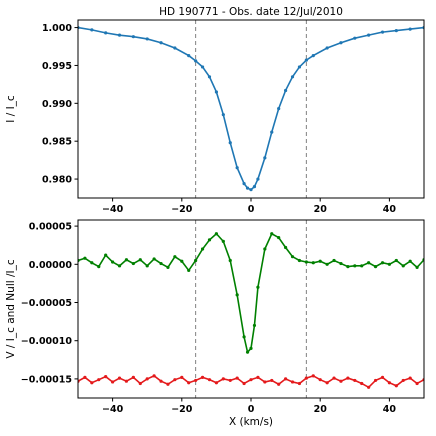  What do you see at coordinates (11, 309) in the screenshot?
I see `y-axis-label: V / I_c and Null /I_c` at bounding box center [11, 309].